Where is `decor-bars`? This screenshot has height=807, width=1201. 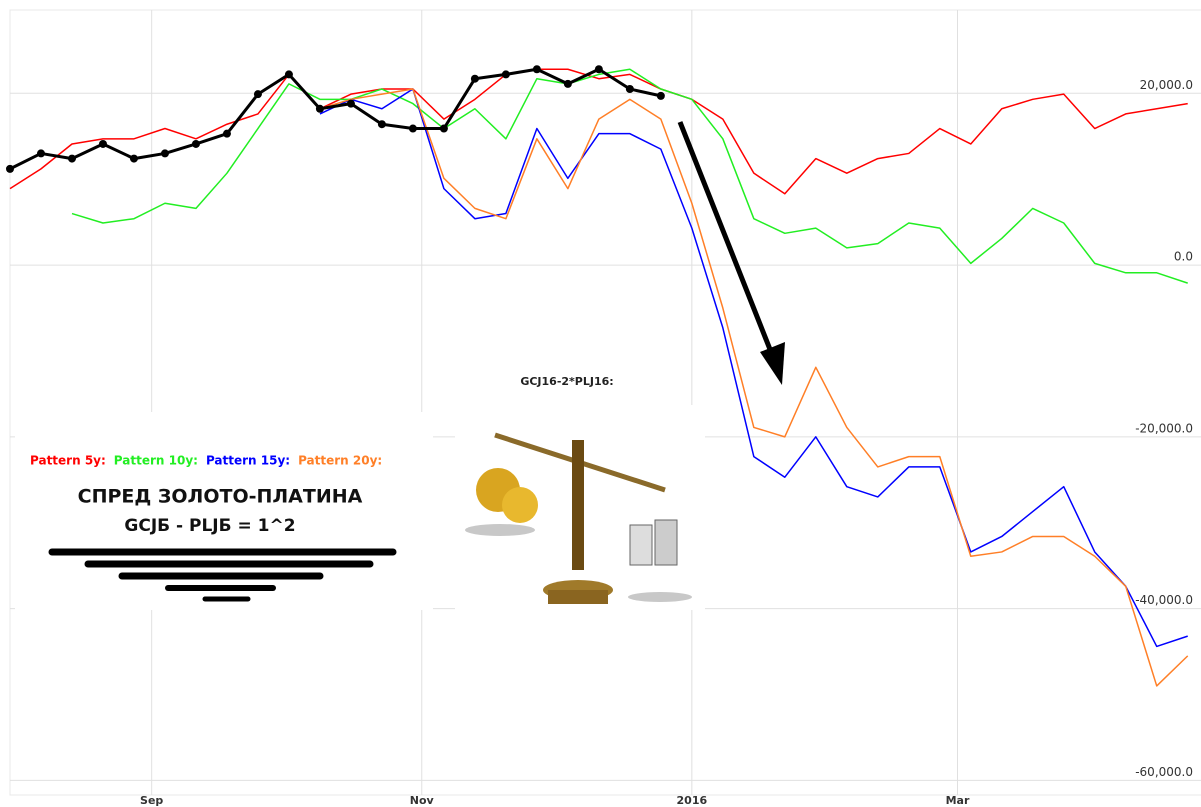
decor-bars is located at coordinates (222, 575).